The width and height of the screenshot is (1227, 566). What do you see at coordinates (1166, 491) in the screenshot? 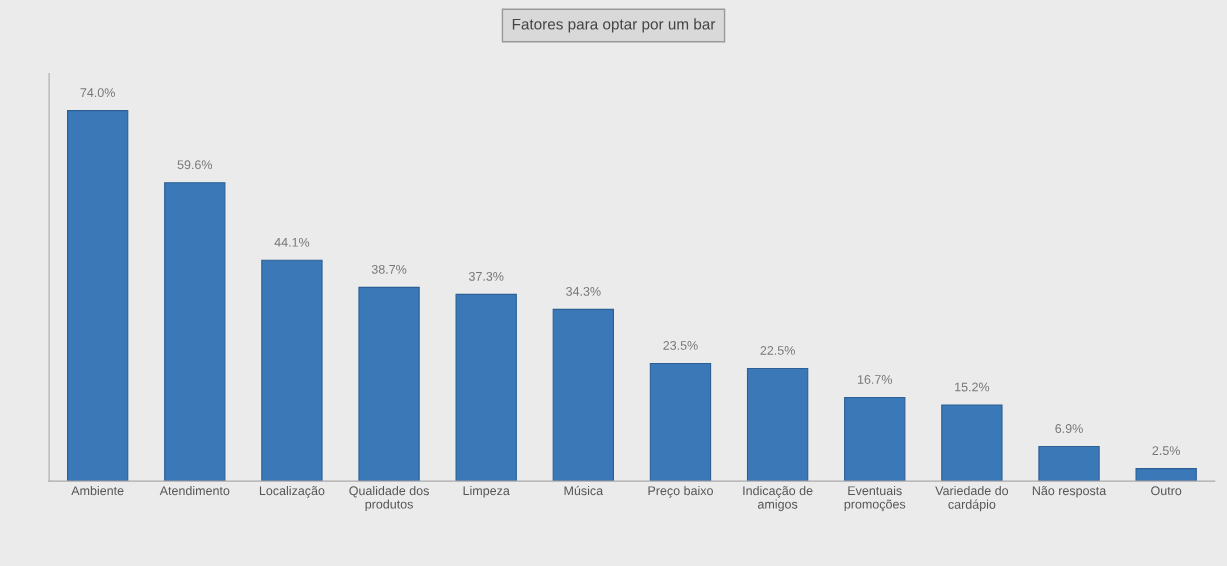
I see `x-tick-label: Outro` at bounding box center [1166, 491].